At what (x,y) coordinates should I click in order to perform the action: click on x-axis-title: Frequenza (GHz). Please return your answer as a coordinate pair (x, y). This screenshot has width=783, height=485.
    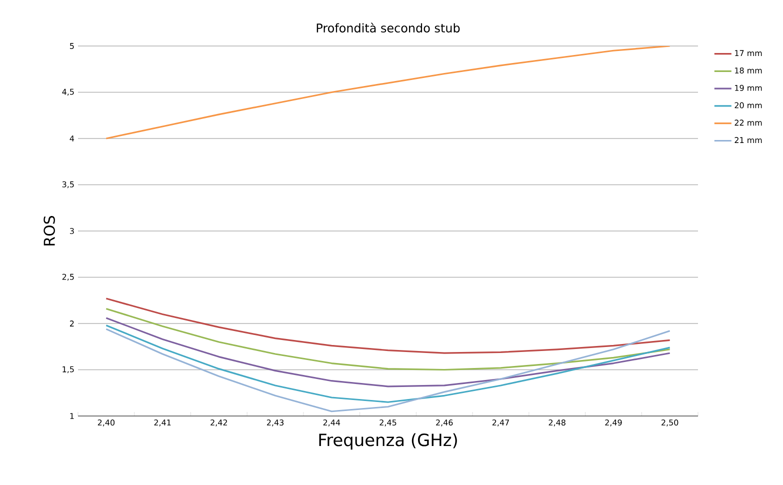
    Looking at the image, I should click on (388, 441).